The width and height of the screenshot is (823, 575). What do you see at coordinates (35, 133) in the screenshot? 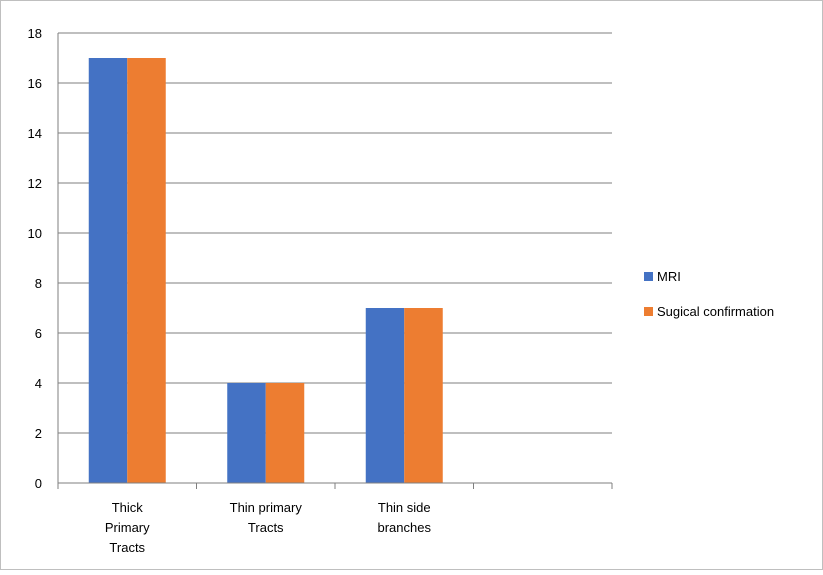
I see `y-tick-label-14: 14` at bounding box center [35, 133].